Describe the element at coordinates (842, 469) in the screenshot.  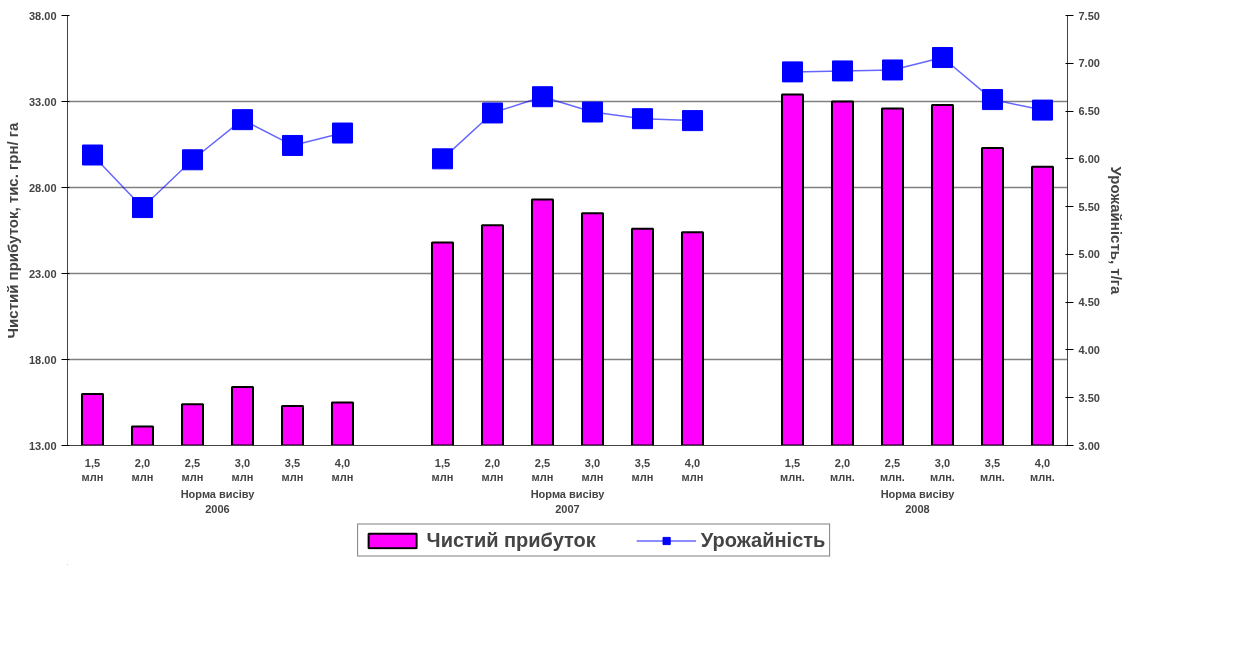
I see `x-tick-label: 2,0 млн.` at that location.